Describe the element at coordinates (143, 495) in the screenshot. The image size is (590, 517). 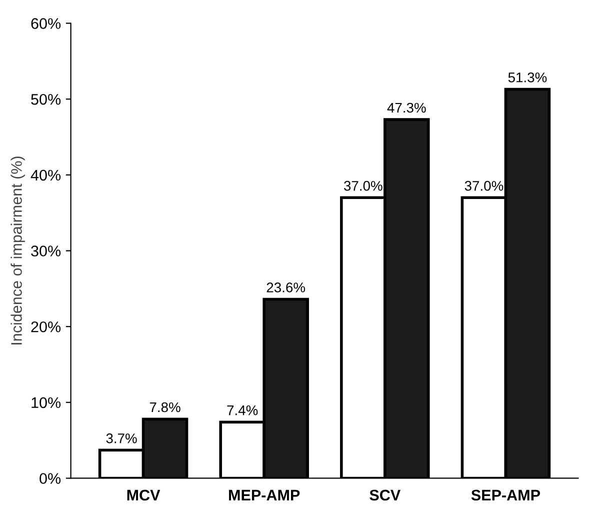
I see `x-tick-label: MCV` at that location.